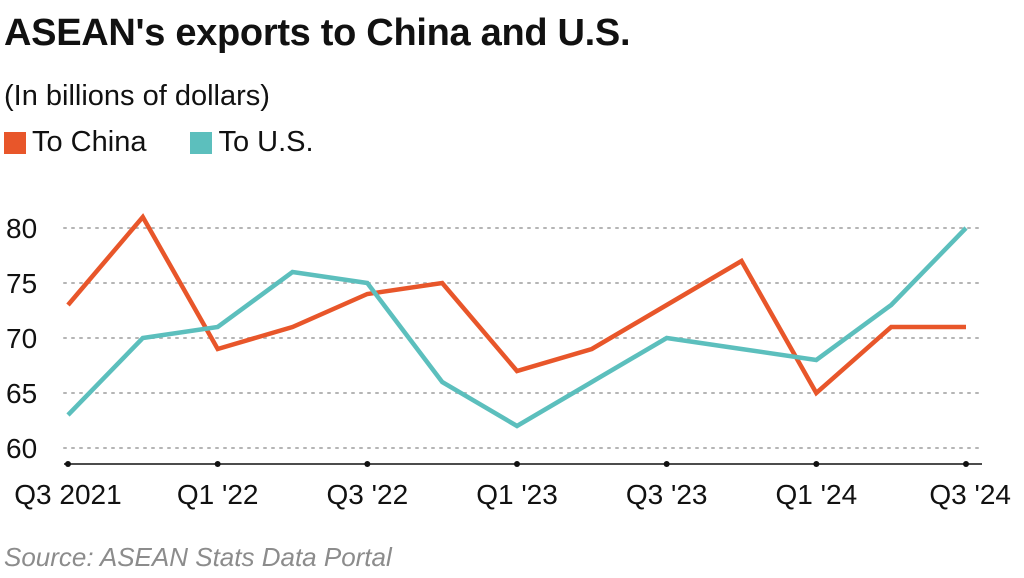 This screenshot has height=578, width=1024. I want to click on y-tick-label: 65, so click(21, 393).